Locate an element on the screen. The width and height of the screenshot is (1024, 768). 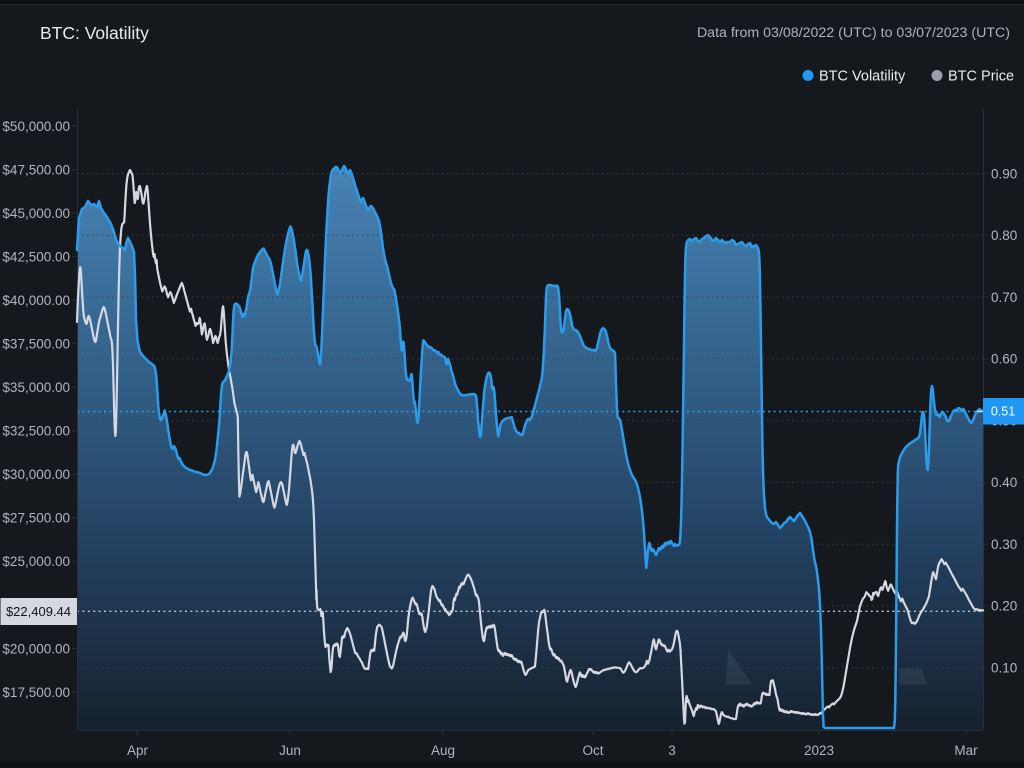
svg-text: $32,500.00 is located at coordinates (36, 431).